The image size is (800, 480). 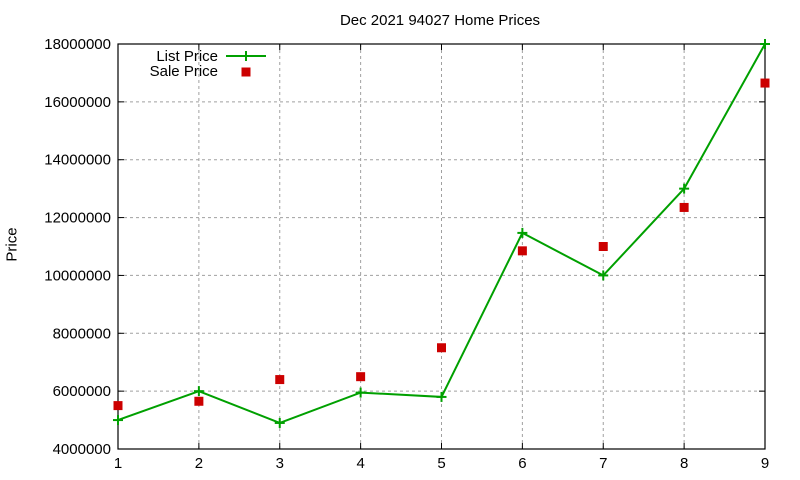 I want to click on chart-title: Dec 2021 94027 Home Prices, so click(x=440, y=20).